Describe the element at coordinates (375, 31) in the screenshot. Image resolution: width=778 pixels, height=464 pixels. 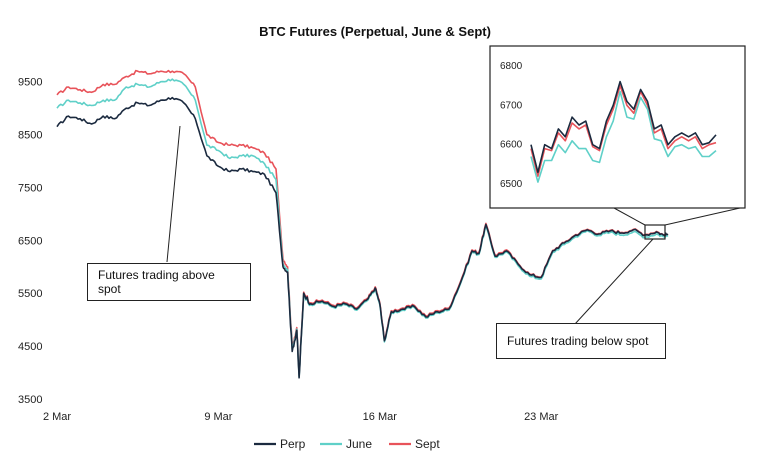
I see `chart-title: BTC Futures (Perpetual, June & Sept)` at that location.